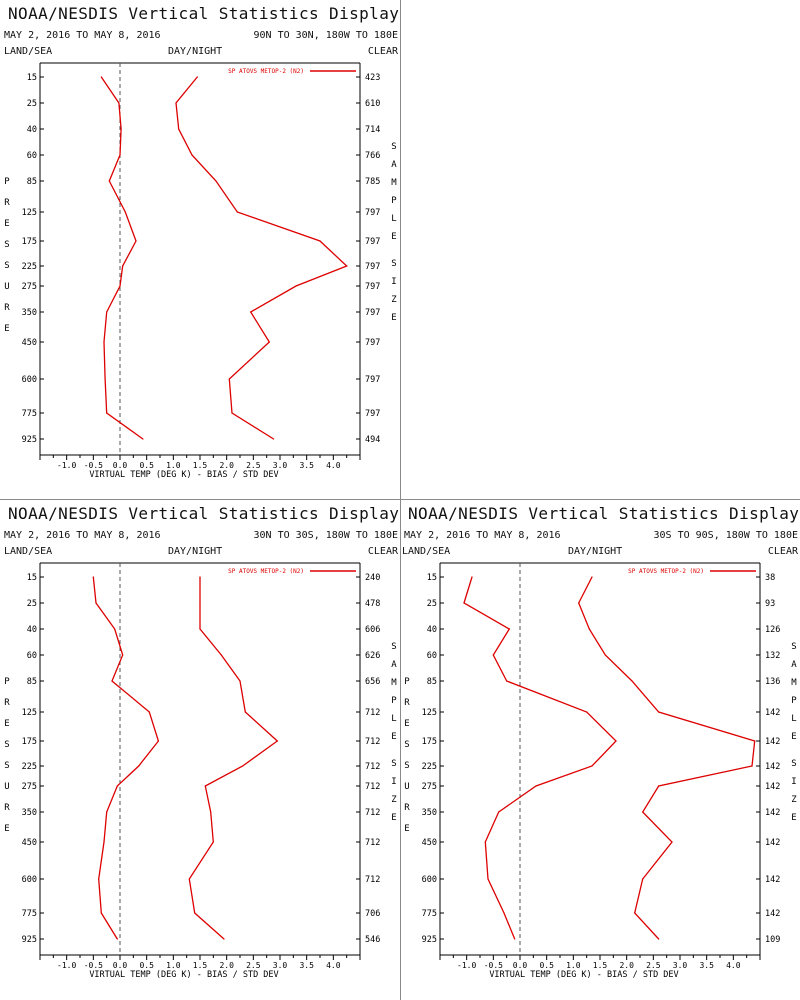 This screenshot has width=800, height=1000. I want to click on sample-size-label: 797, so click(372, 242).